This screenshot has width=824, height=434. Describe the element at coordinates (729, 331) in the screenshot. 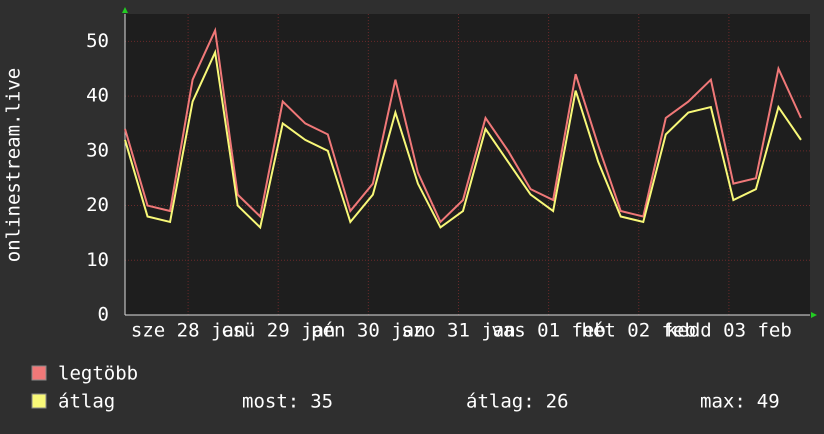

I see `x-tick-label: kedd 03 feb` at that location.